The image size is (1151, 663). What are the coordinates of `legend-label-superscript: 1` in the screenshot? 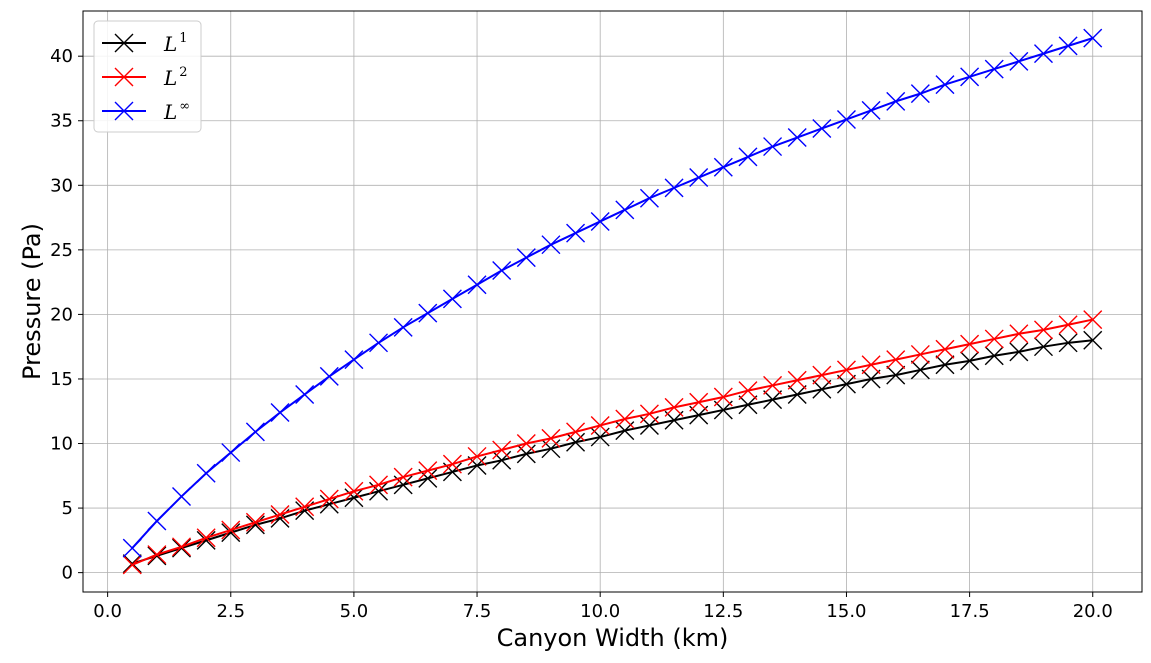 It's located at (183, 38).